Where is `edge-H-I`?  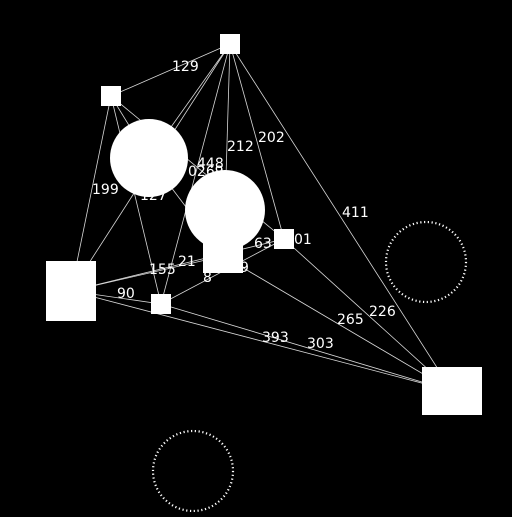 edge-H-I is located at coordinates (306, 347).